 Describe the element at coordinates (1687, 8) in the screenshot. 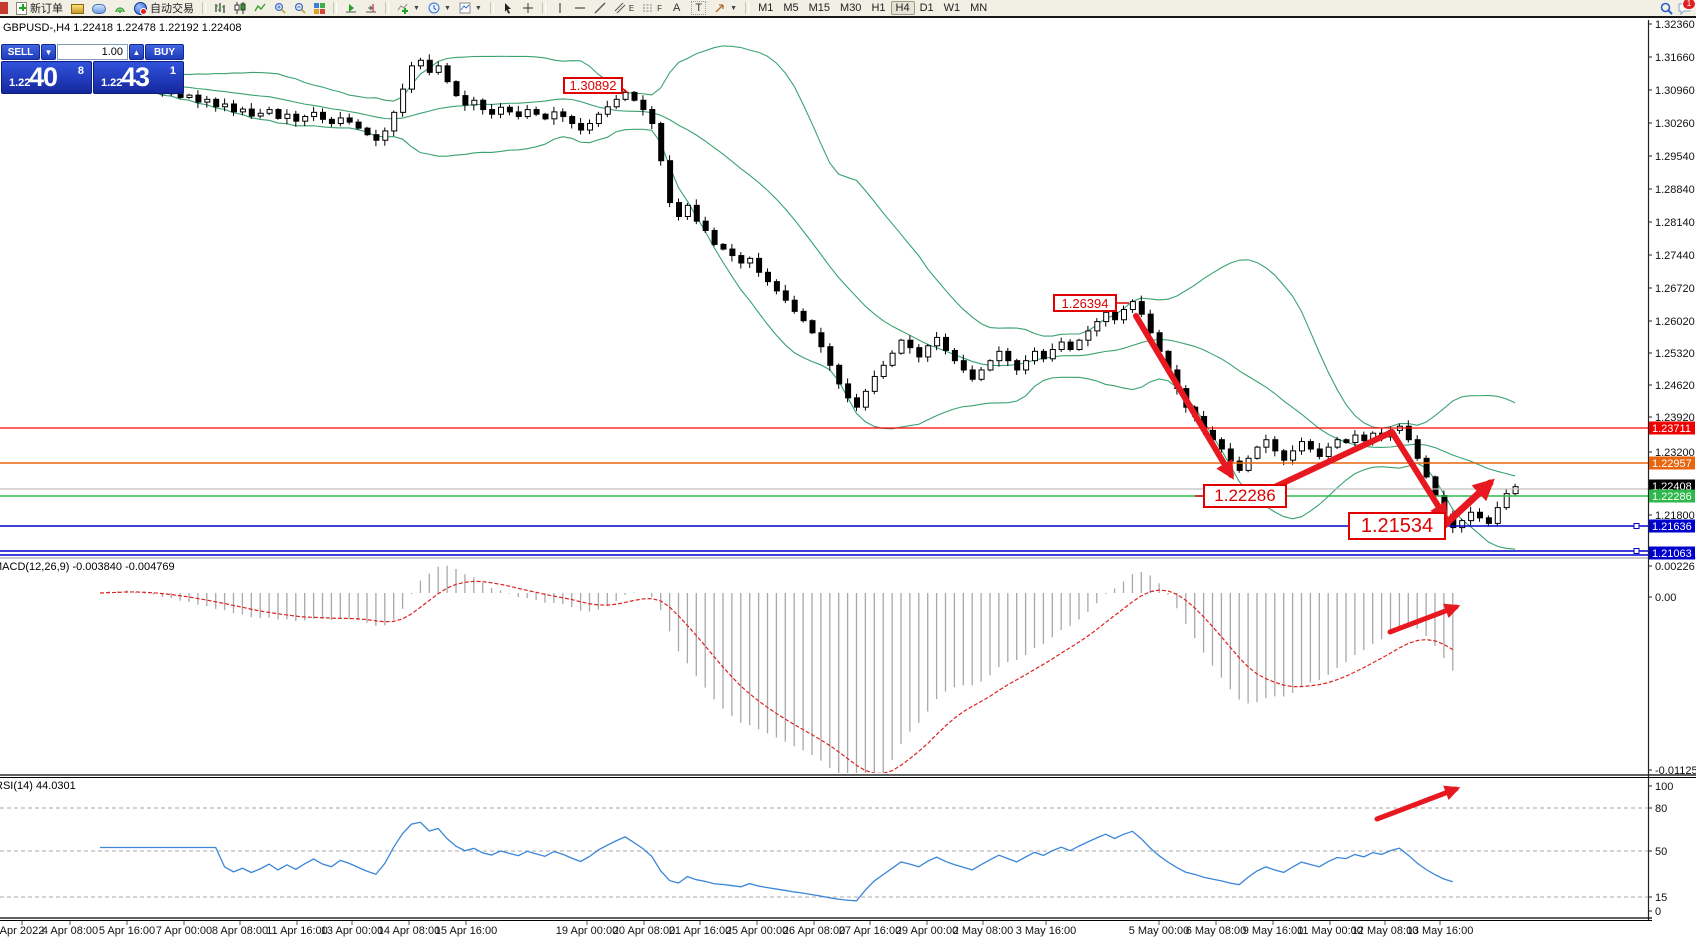

I see `notifications-button: 1` at that location.